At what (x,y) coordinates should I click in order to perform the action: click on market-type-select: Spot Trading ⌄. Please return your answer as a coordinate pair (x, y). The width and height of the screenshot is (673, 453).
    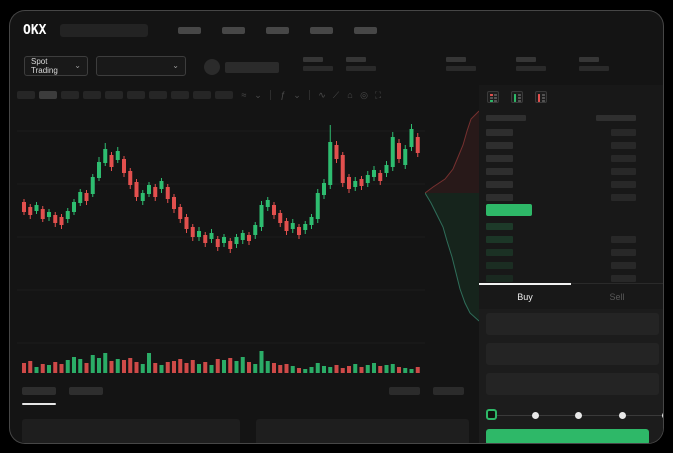
    Looking at the image, I should click on (56, 66).